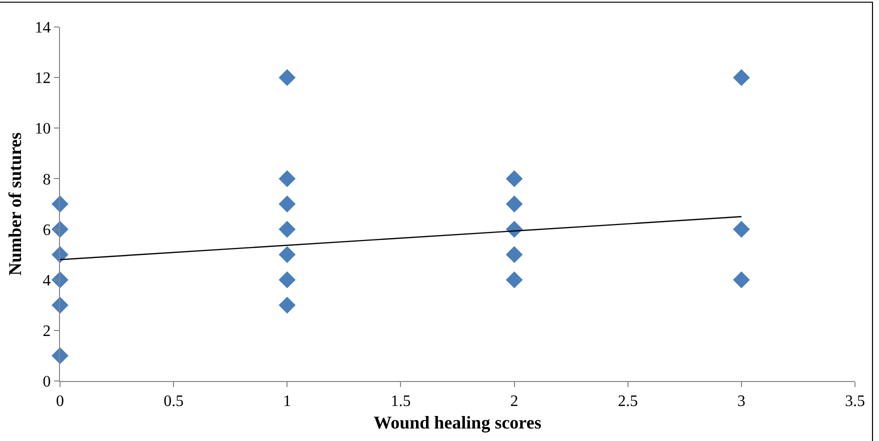 This screenshot has width=879, height=441. Describe the element at coordinates (174, 401) in the screenshot. I see `x-tick-label: 0.5` at that location.